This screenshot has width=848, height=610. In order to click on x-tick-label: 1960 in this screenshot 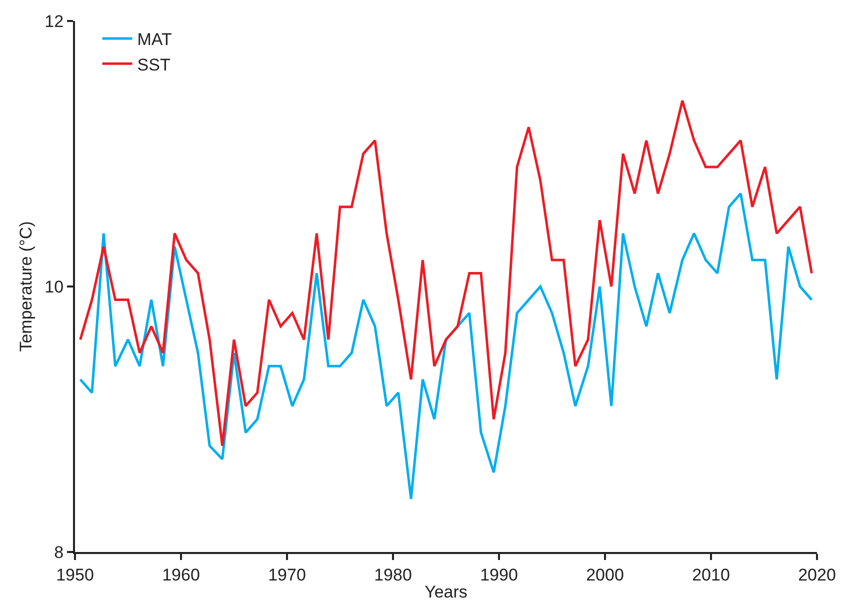, I will do `click(181, 574)`.